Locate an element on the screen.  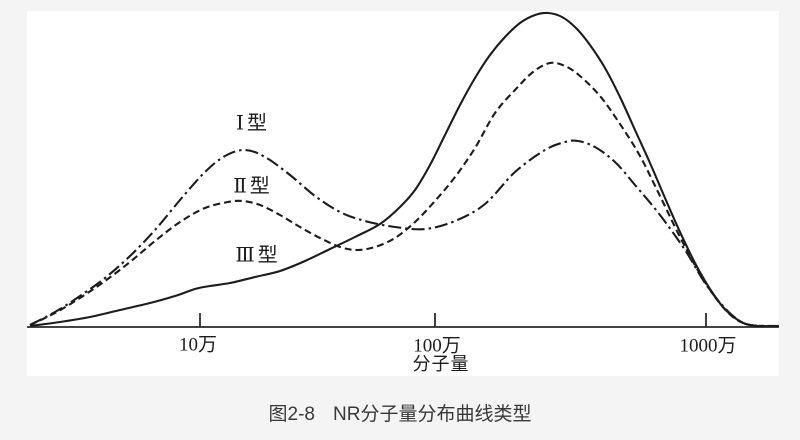
x-tick-label-1m: 100万 is located at coordinates (437, 346).